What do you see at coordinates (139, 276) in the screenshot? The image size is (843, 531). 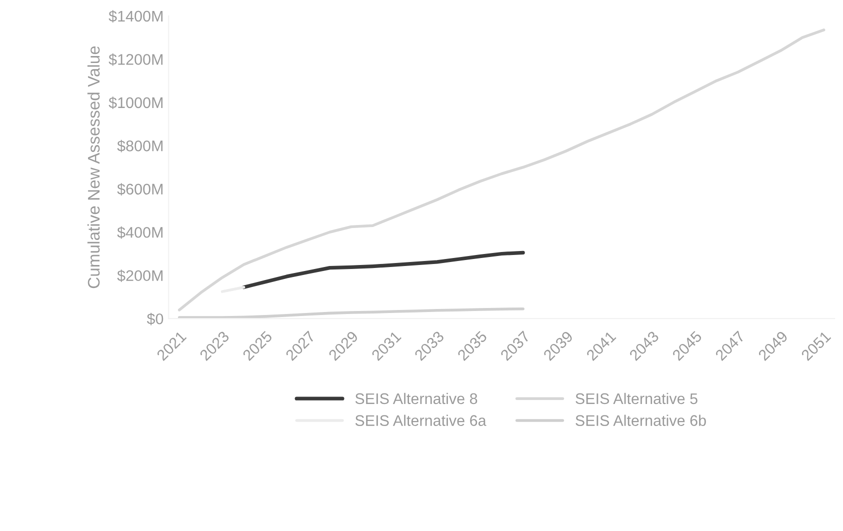 I see `y-tick-label: $200M` at bounding box center [139, 276].